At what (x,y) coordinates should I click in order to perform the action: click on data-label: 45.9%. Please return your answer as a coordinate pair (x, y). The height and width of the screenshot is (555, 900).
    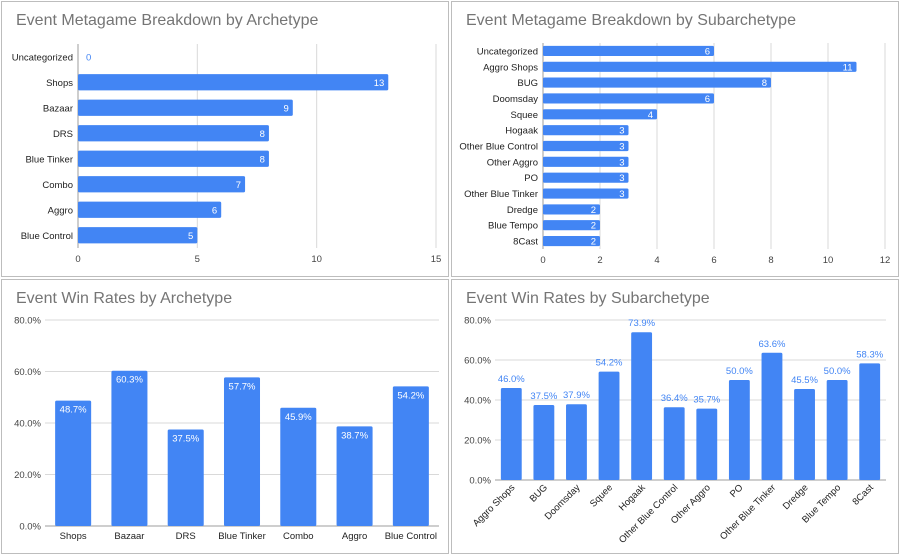
    Looking at the image, I should click on (298, 417).